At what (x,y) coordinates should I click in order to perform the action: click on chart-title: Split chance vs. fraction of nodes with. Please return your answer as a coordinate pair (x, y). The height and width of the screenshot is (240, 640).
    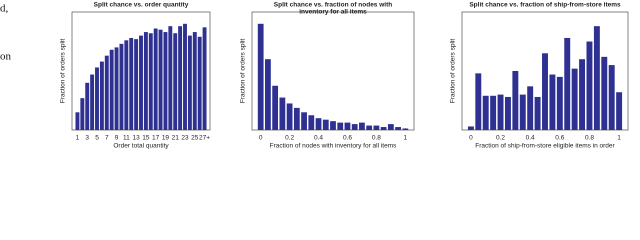
    Looking at the image, I should click on (333, 5).